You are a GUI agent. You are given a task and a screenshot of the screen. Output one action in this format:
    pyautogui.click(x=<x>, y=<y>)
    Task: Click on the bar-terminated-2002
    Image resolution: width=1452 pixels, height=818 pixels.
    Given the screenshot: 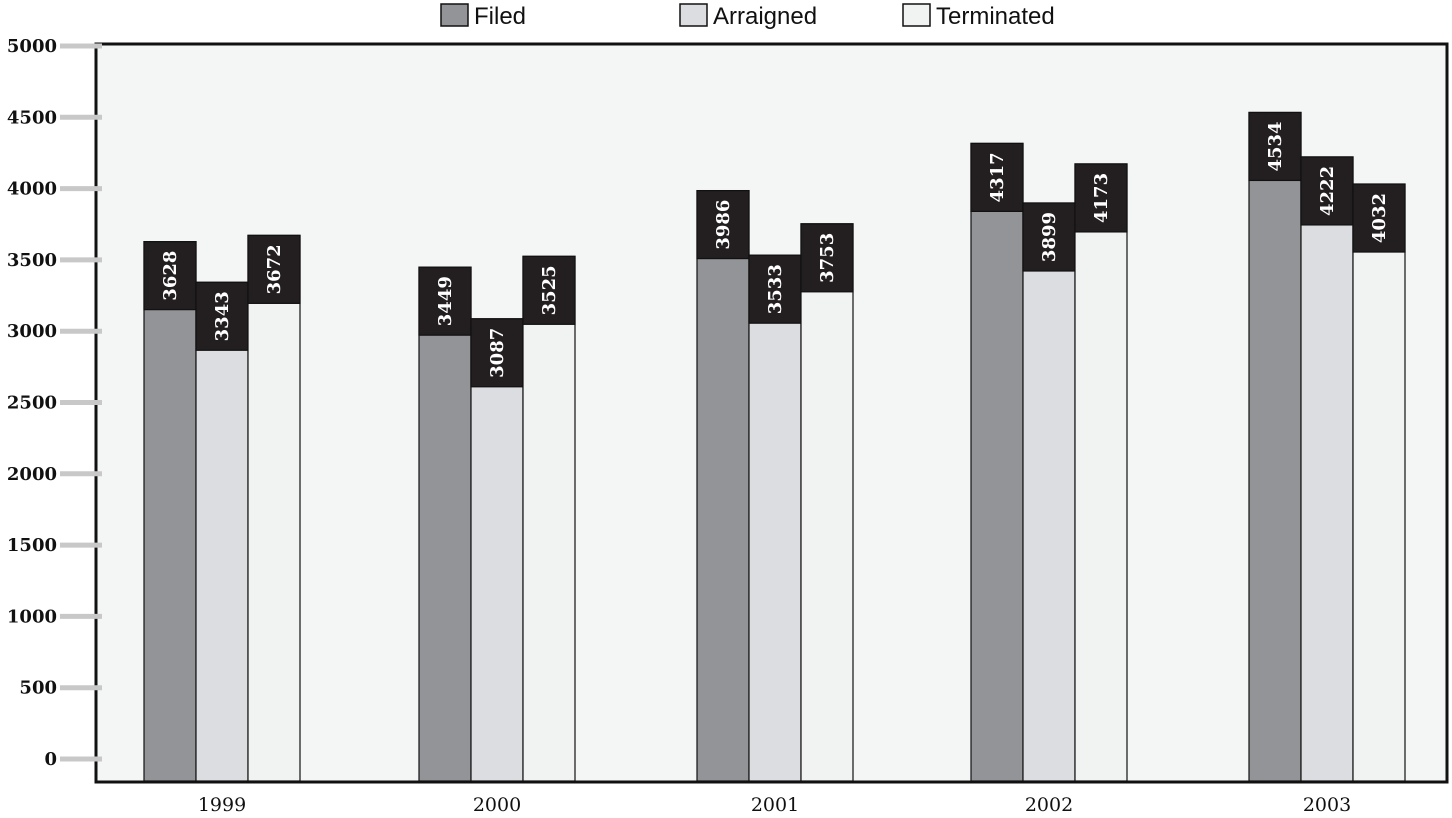 What is the action you would take?
    pyautogui.click(x=1101, y=472)
    